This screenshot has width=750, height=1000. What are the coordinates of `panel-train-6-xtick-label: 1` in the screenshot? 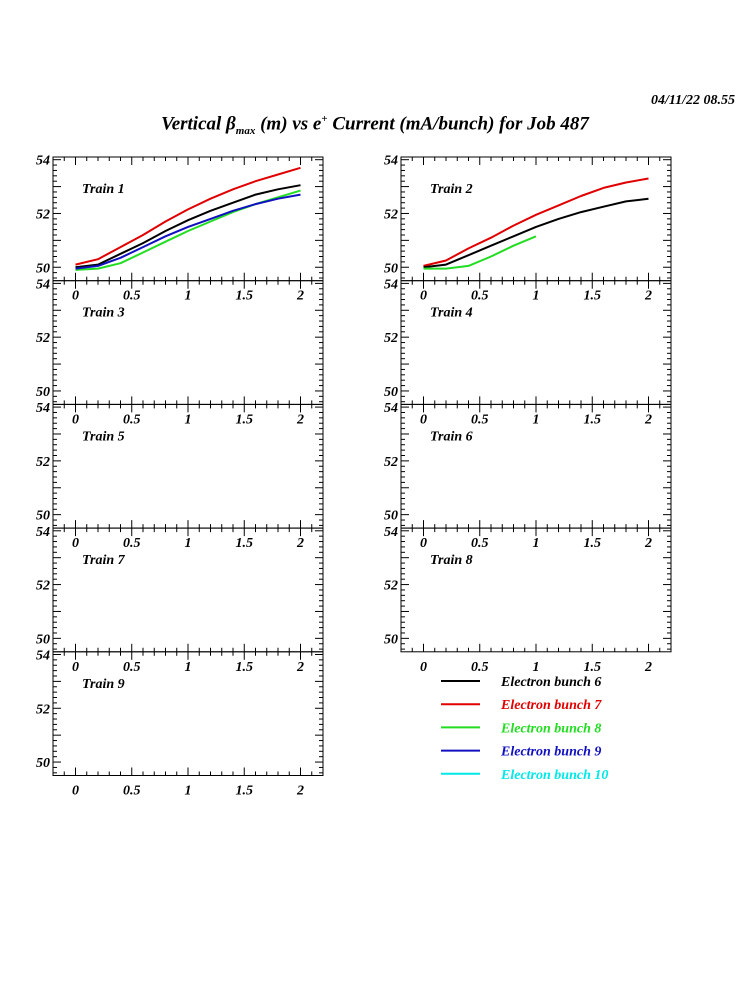 It's located at (536, 543).